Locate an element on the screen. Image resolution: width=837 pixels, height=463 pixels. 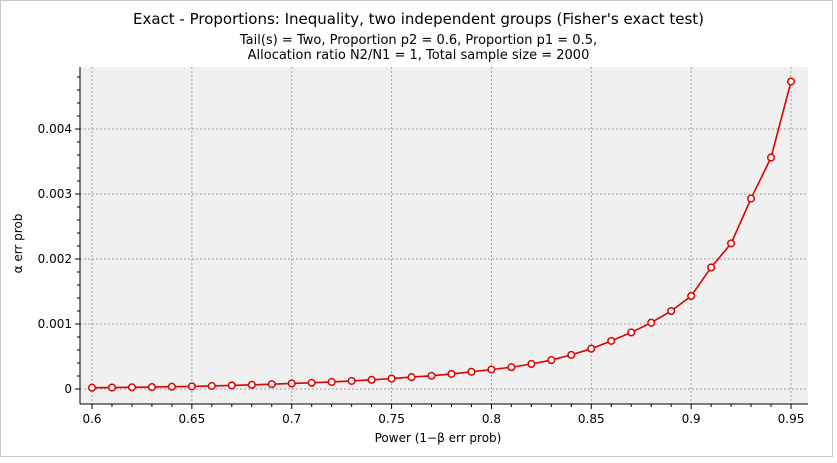
y-tick-label: 0.001 is located at coordinates (55, 324).